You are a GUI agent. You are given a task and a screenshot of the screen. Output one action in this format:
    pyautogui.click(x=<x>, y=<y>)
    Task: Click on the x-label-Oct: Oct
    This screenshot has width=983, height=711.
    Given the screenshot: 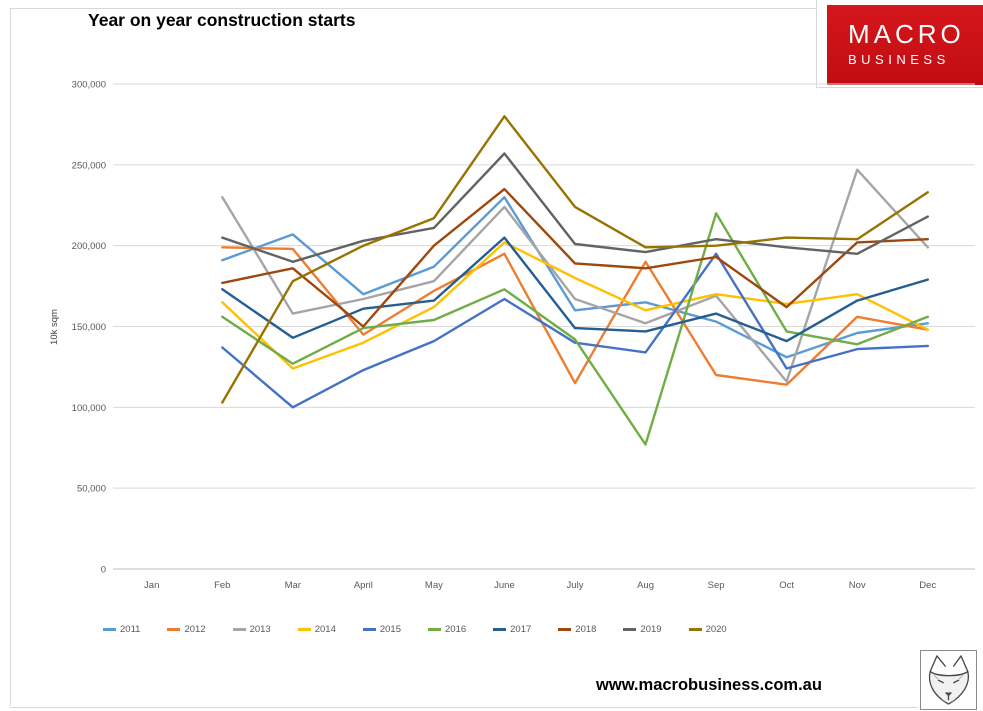 What is the action you would take?
    pyautogui.click(x=786, y=585)
    